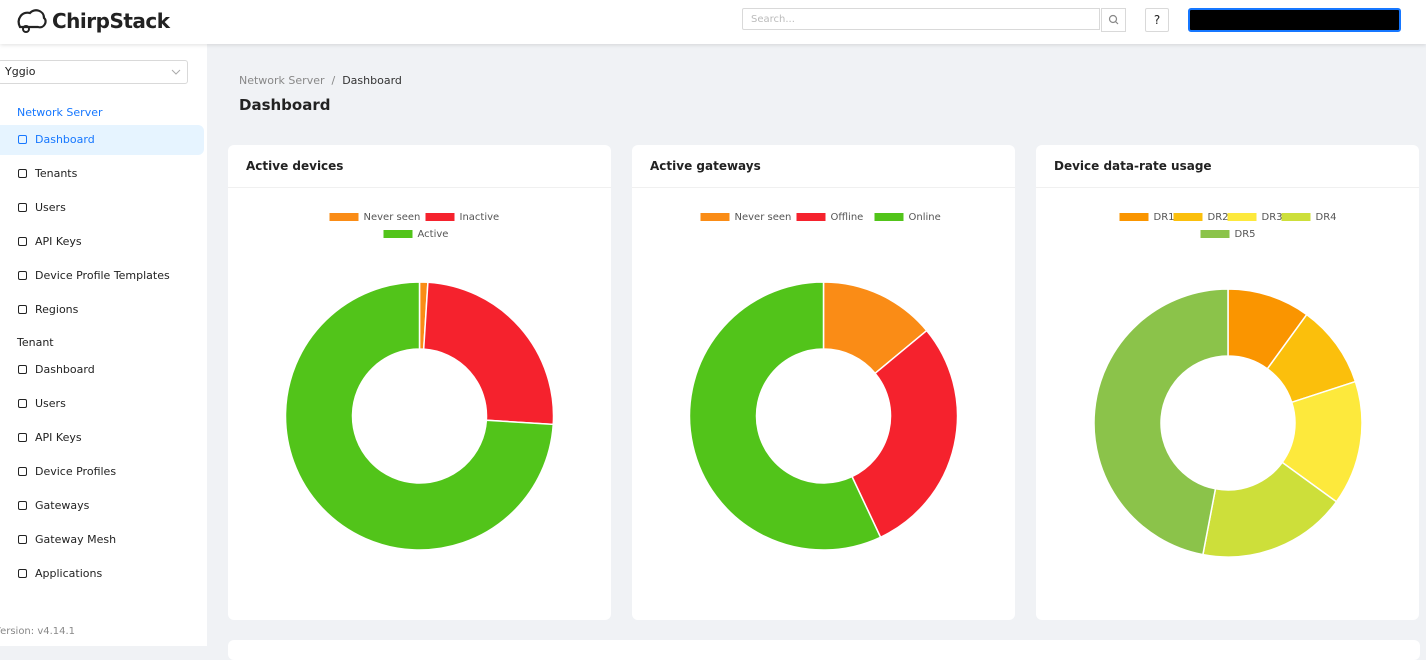 The image size is (1426, 660). What do you see at coordinates (102, 574) in the screenshot?
I see `menu-item: Applications` at bounding box center [102, 574].